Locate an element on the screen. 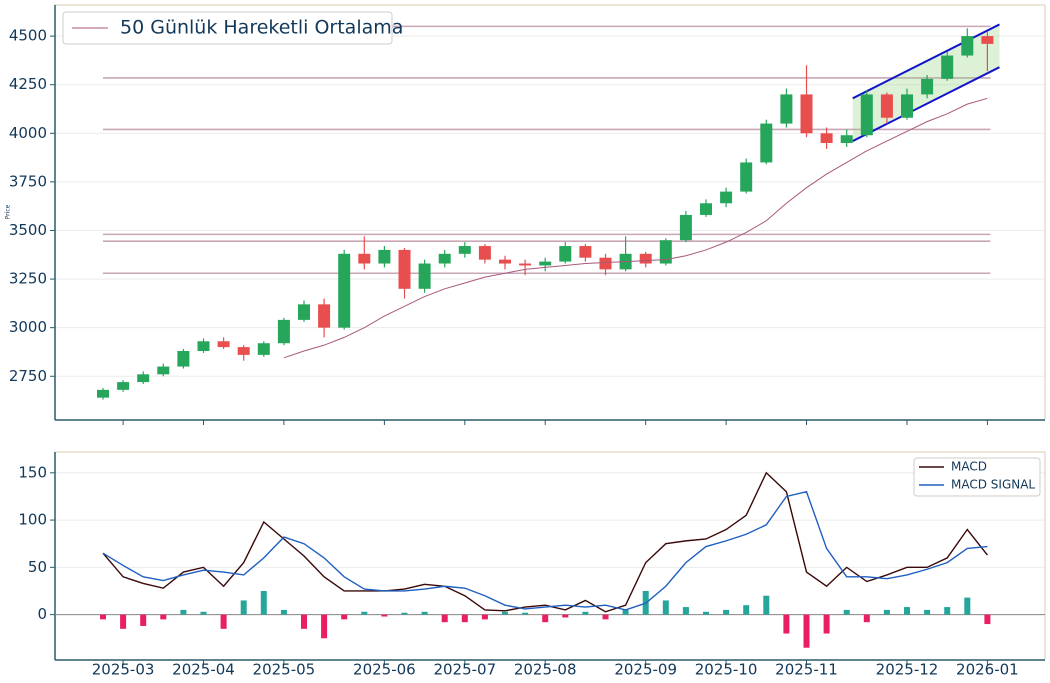 The height and width of the screenshot is (683, 1050). x-tick-label: 2025-03 is located at coordinates (123, 670).